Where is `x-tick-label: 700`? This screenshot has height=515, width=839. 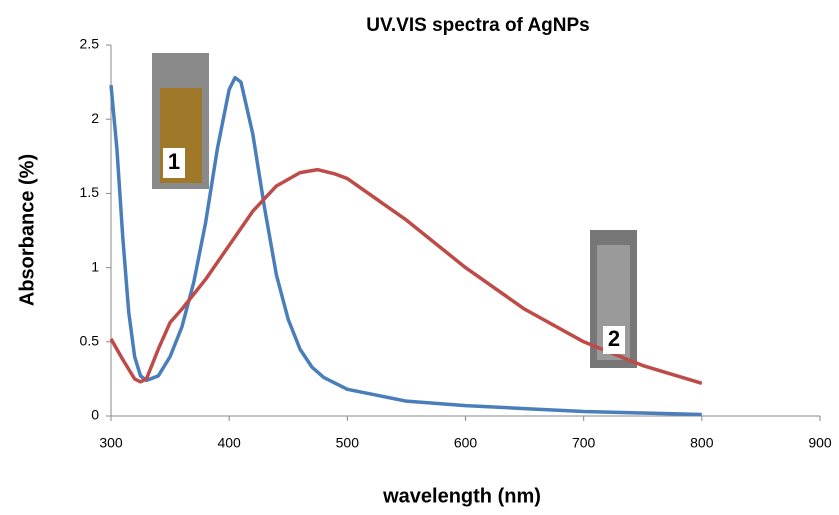 x-tick-label: 700 is located at coordinates (584, 443).